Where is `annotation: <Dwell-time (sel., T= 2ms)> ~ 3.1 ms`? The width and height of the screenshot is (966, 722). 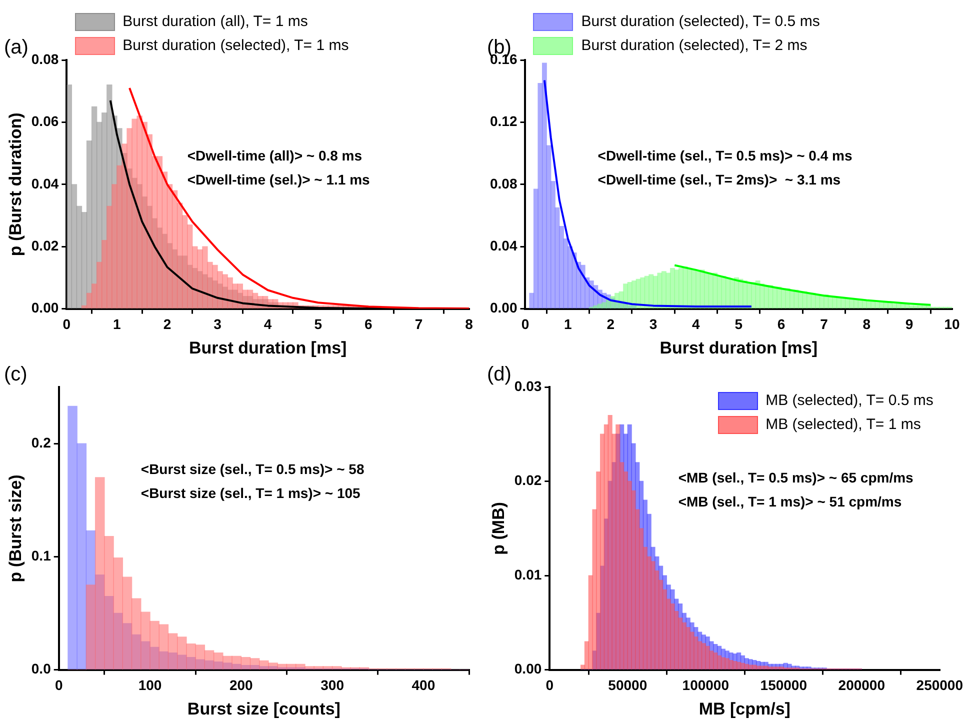 annotation: <Dwell-time (sel., T= 2ms)> ~ 3.1 ms is located at coordinates (719, 179).